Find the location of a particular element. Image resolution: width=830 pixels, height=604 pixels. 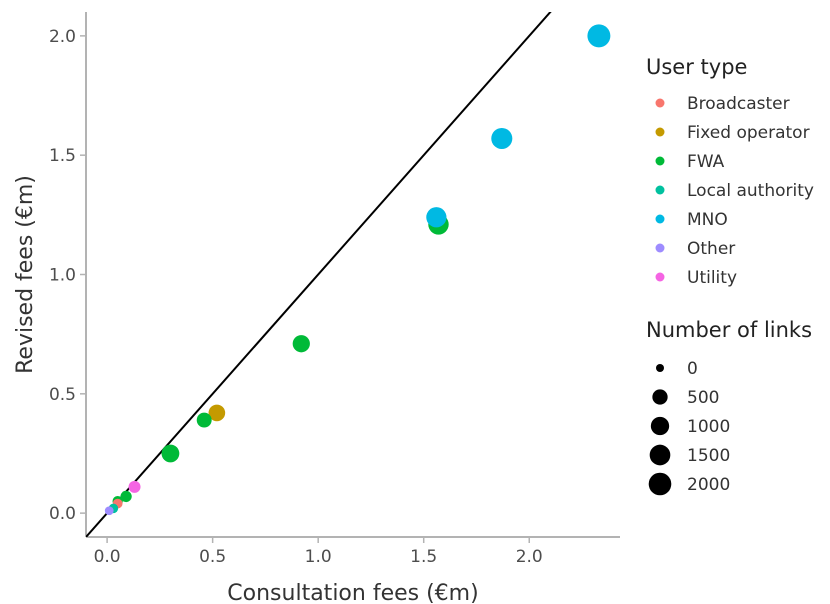

x-tick-label: 1.0 is located at coordinates (318, 557).